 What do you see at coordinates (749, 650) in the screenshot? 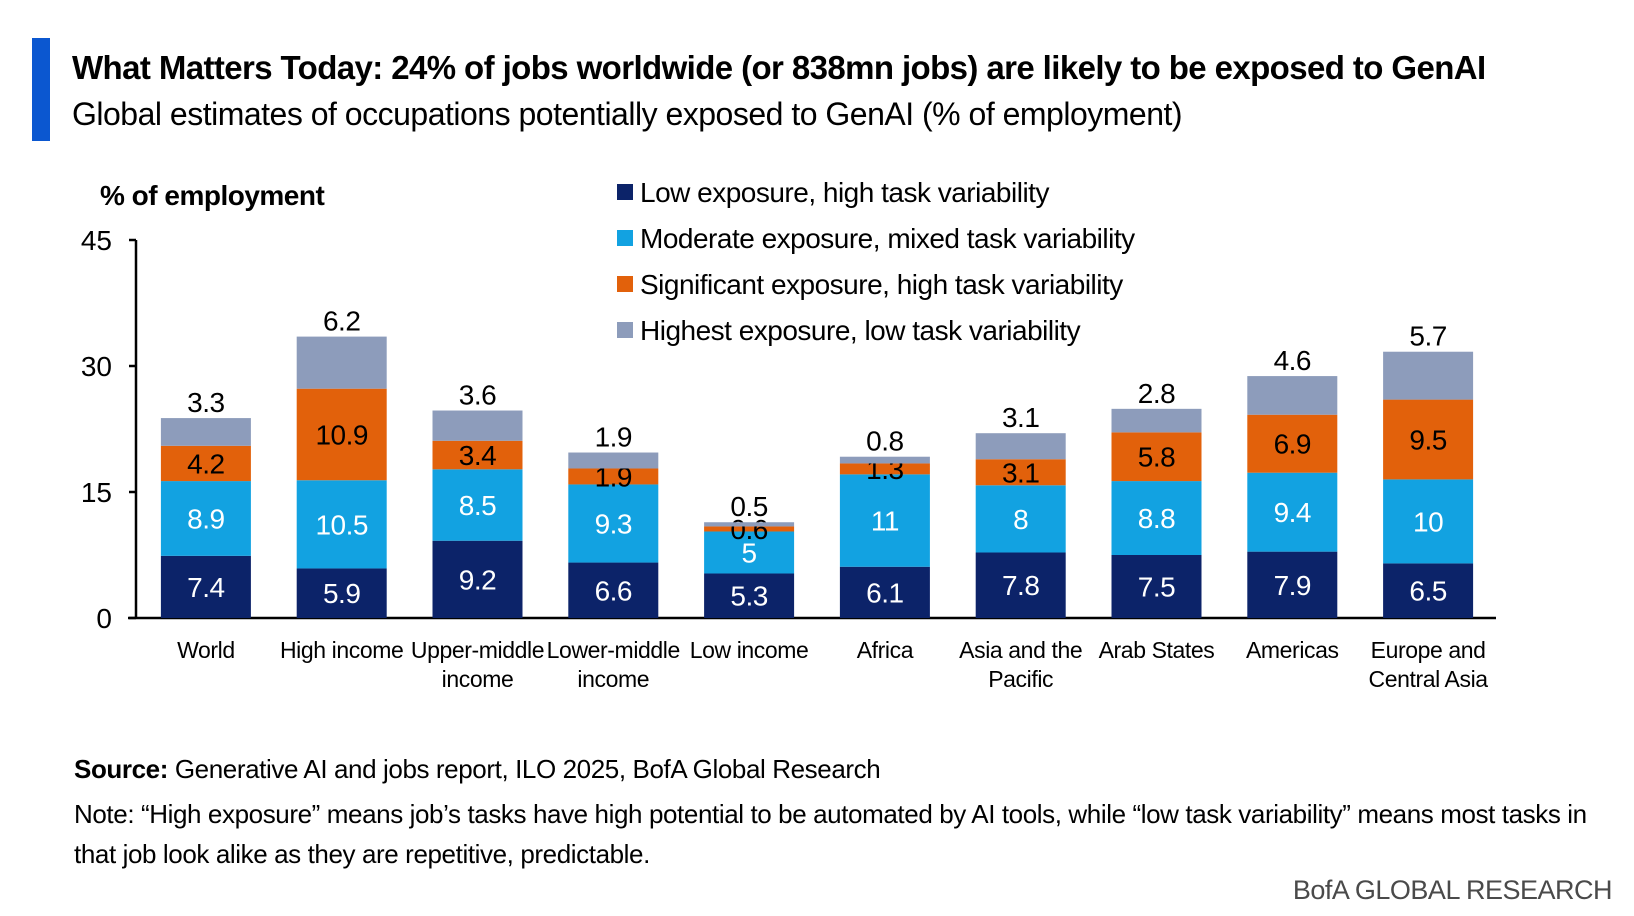
I see `x-tick-label: Low income` at bounding box center [749, 650].